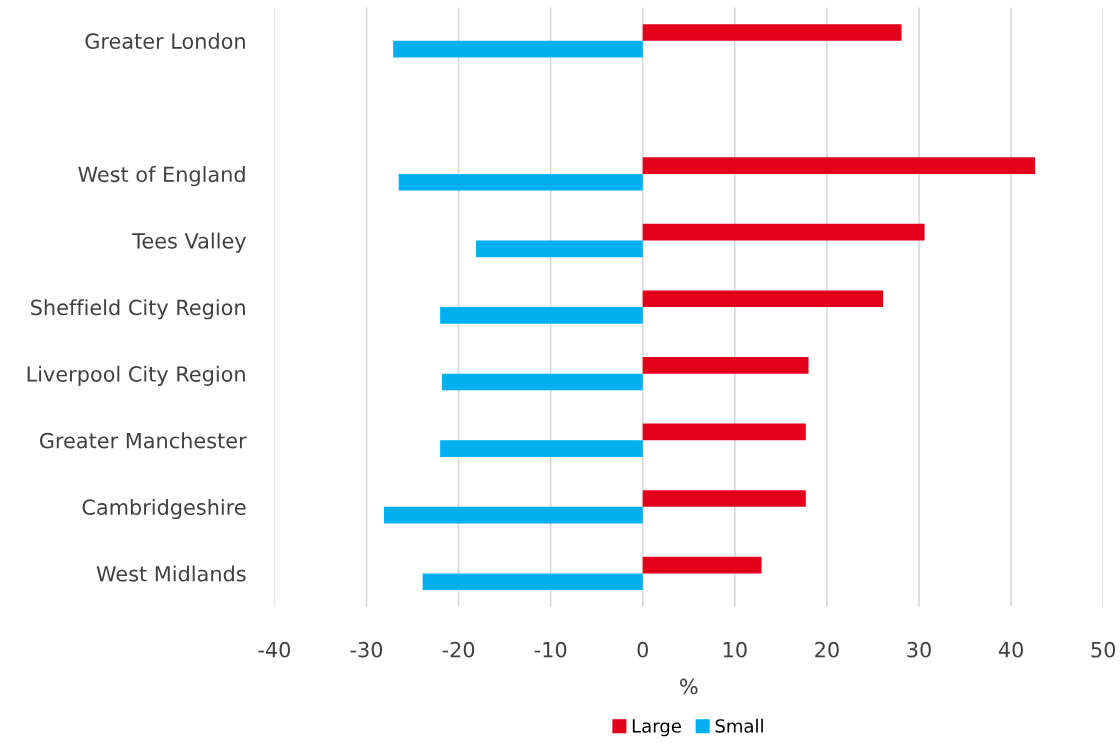 This screenshot has height=749, width=1120. What do you see at coordinates (136, 375) in the screenshot?
I see `y-tick-label: Liverpool City Region` at bounding box center [136, 375].